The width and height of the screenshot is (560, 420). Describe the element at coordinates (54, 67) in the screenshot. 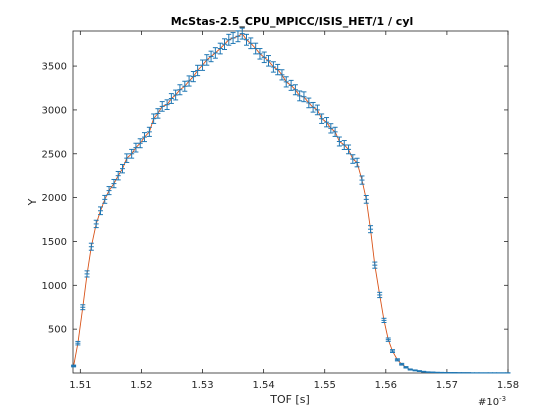

I see `y-tick-label: 3500` at that location.